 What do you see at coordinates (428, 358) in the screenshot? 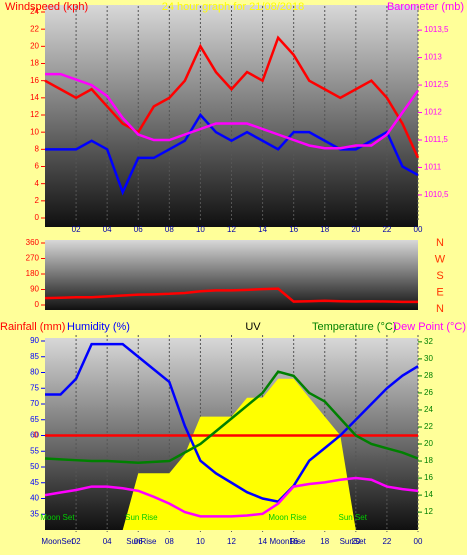
I see `y2-tick-label: 30` at bounding box center [428, 358].